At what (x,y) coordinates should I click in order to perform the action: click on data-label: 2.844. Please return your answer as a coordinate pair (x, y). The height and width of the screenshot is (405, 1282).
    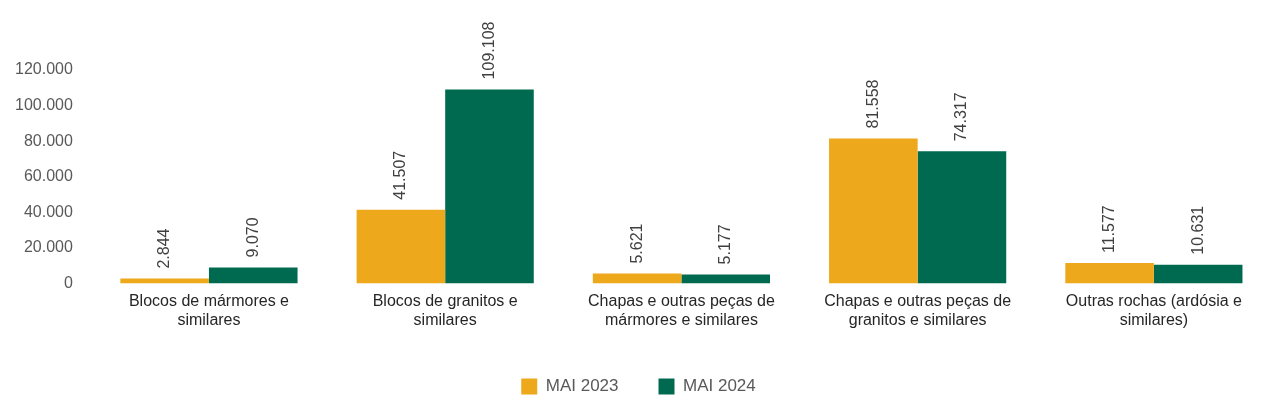
    Looking at the image, I should click on (164, 248).